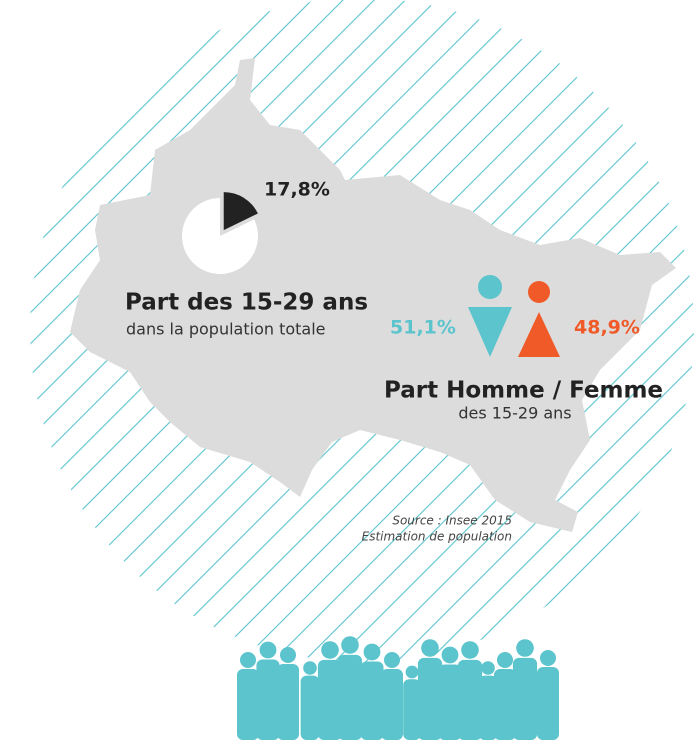 This screenshot has width=696, height=740. I want to click on pie-chart, so click(219, 233).